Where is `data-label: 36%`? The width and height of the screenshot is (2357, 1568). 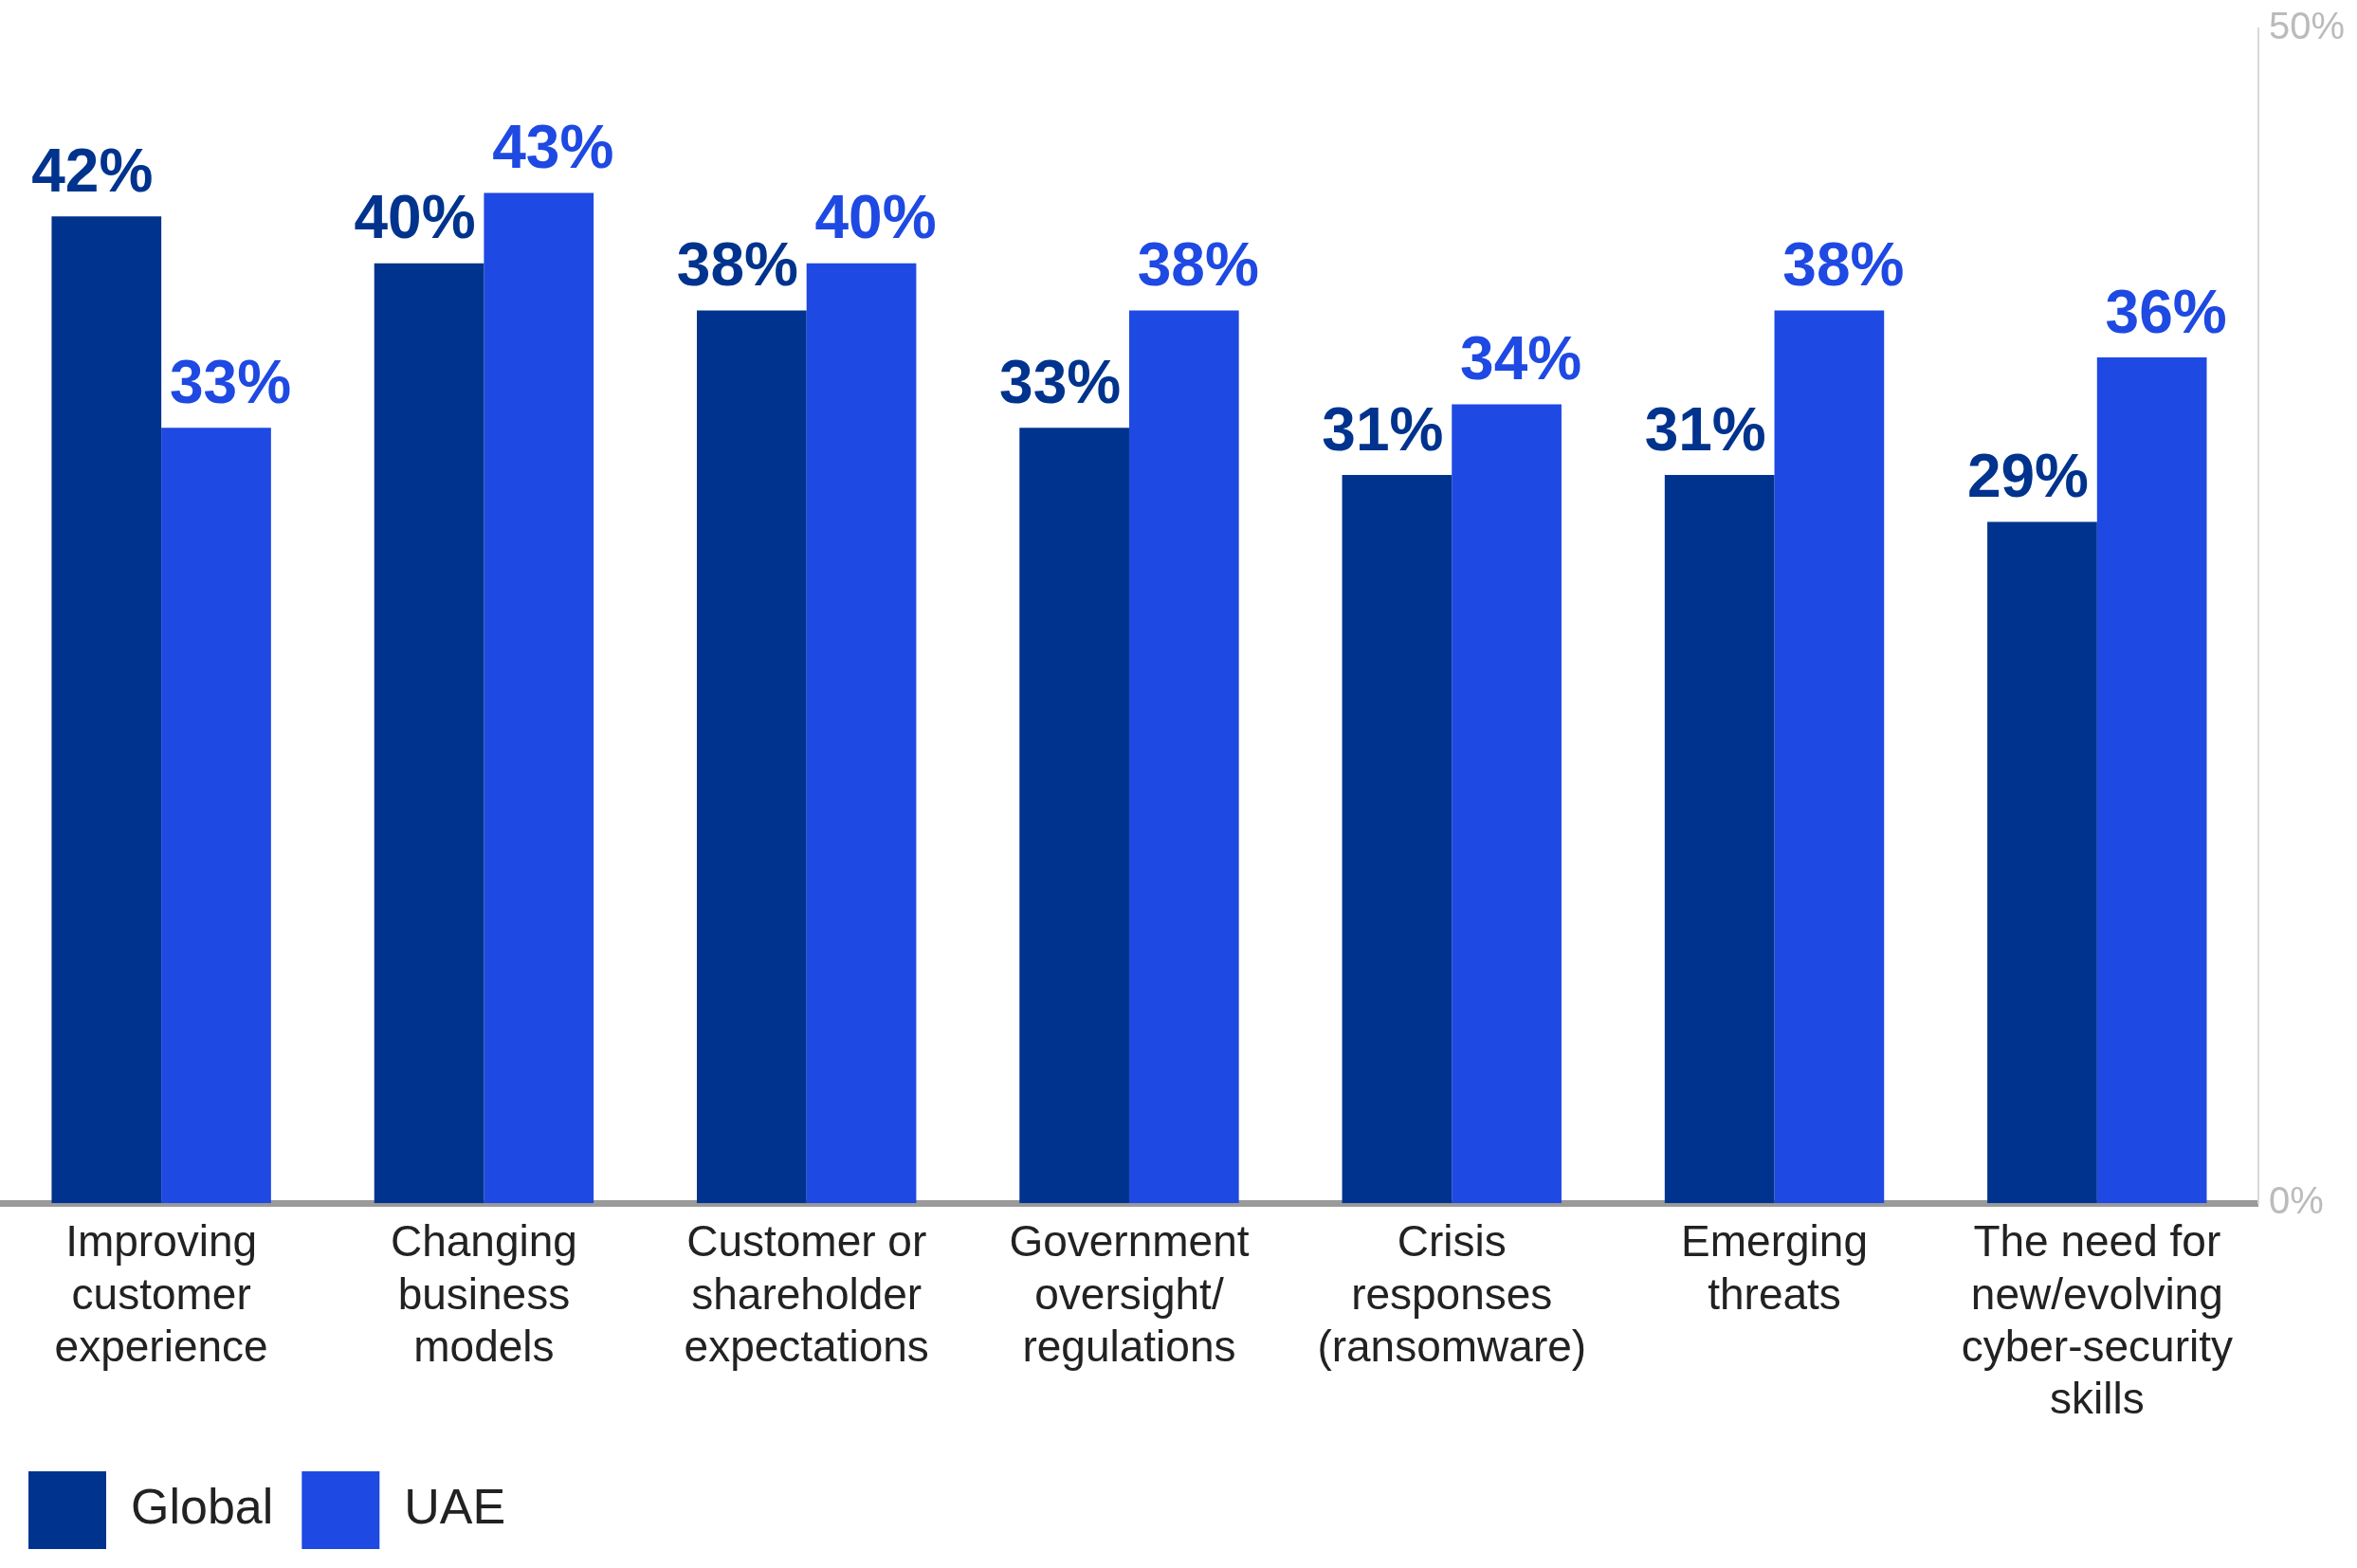 data-label: 36% is located at coordinates (2166, 311).